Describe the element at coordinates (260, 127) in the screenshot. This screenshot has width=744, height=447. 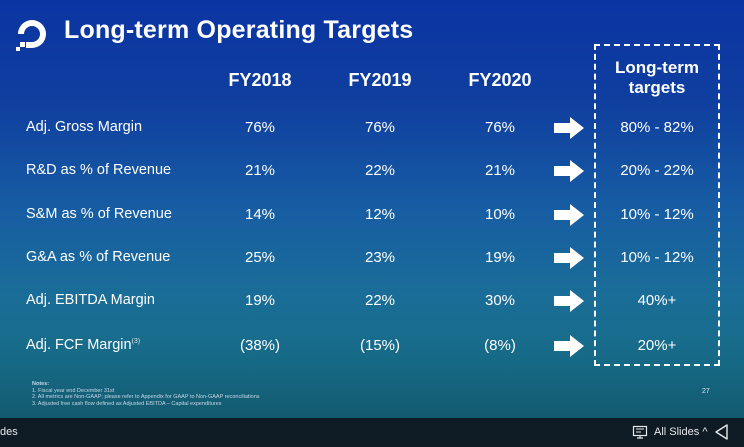
I see `value-fy2018: 76%` at that location.